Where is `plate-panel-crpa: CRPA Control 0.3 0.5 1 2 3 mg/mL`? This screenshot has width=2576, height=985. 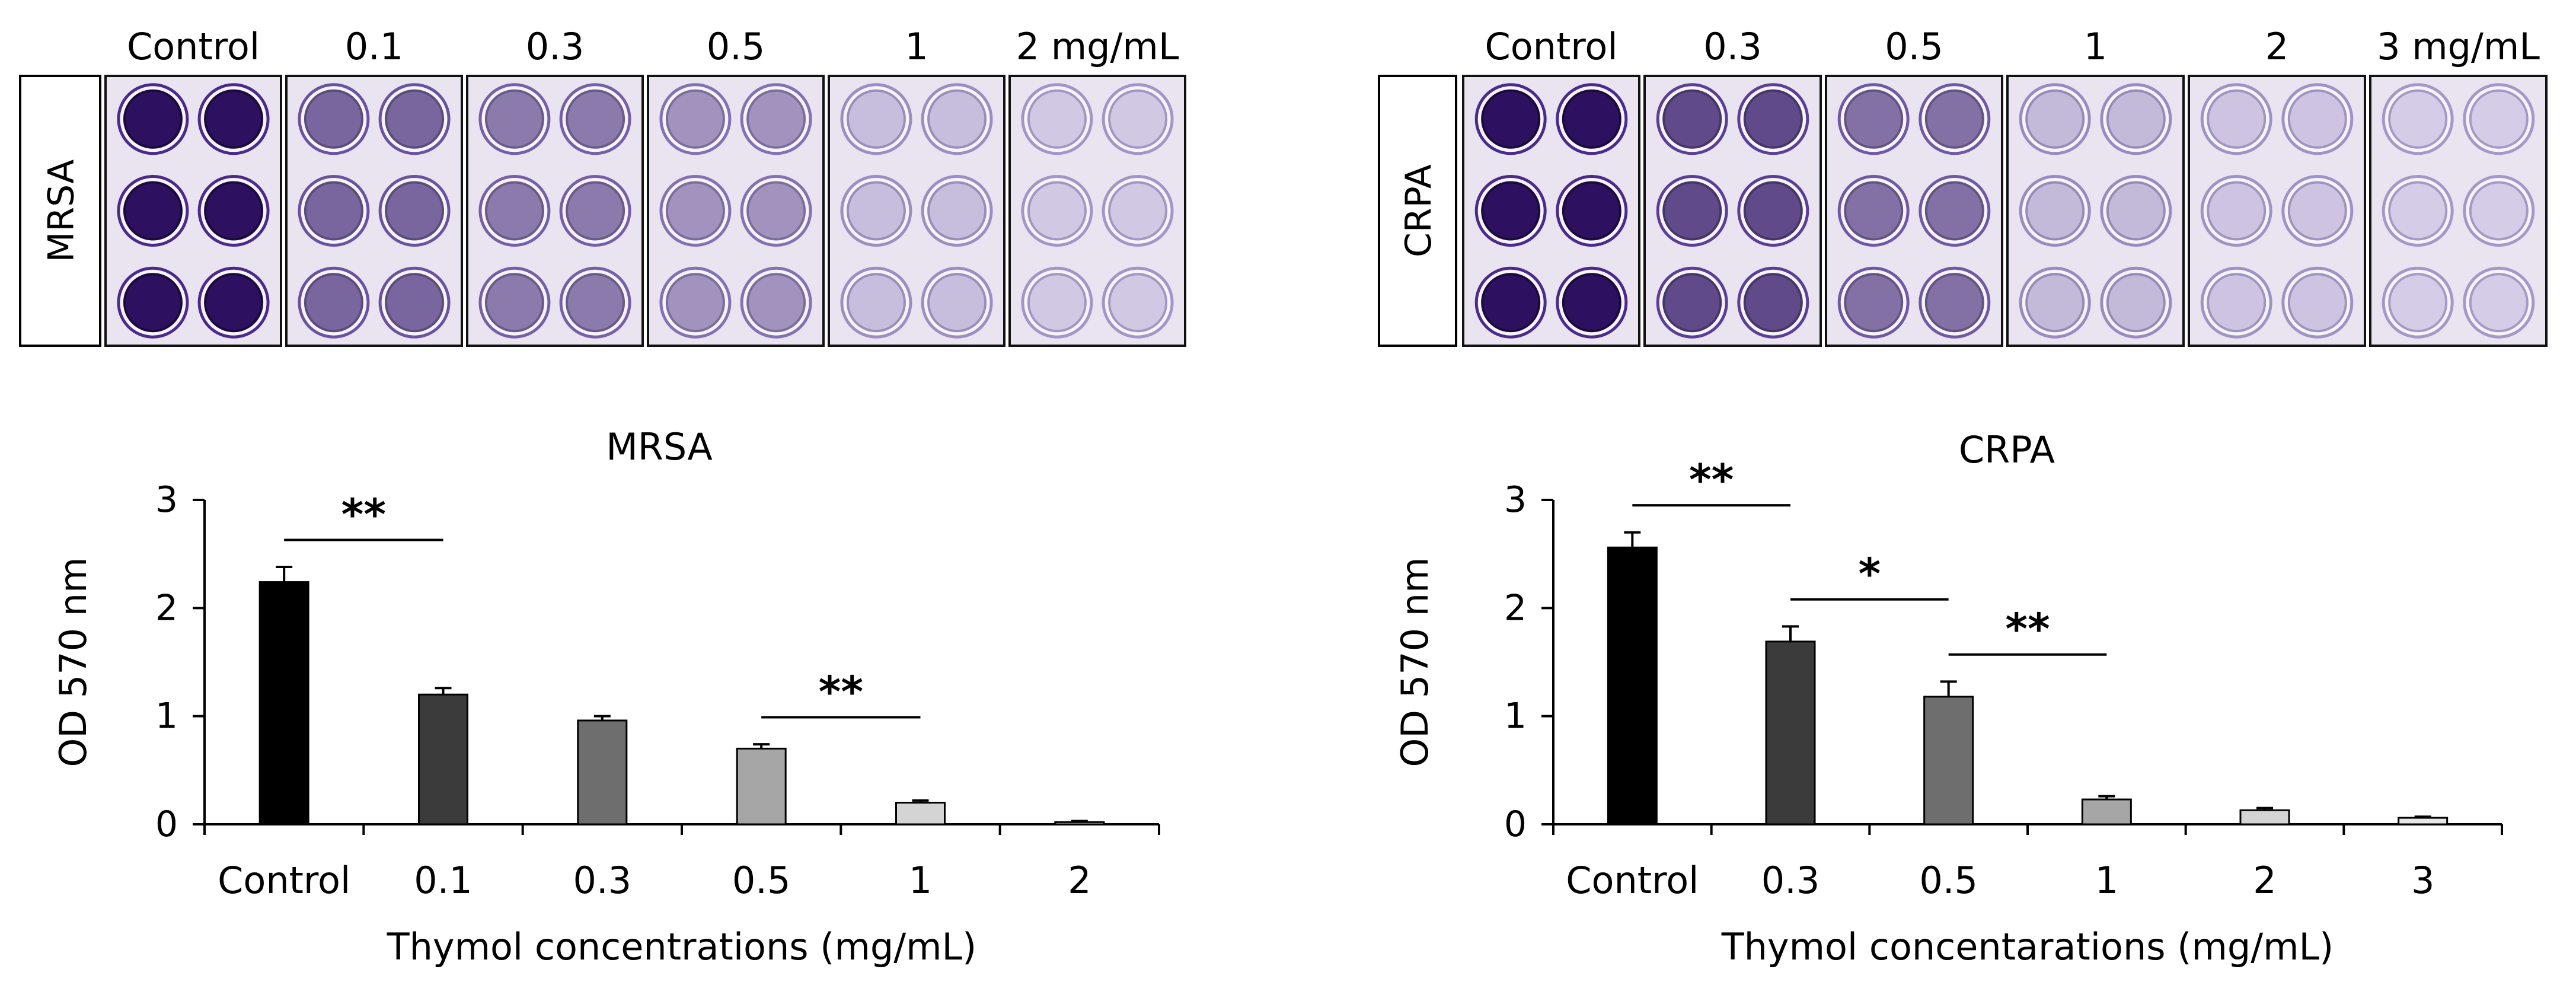 plate-panel-crpa: CRPA Control 0.3 0.5 1 2 3 mg/mL is located at coordinates (1963, 186).